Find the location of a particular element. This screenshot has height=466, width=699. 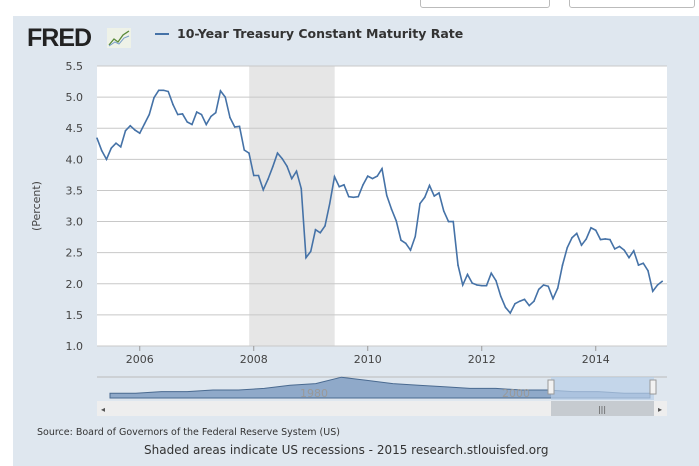

scroll-right-icon: ▸ is located at coordinates (660, 409).